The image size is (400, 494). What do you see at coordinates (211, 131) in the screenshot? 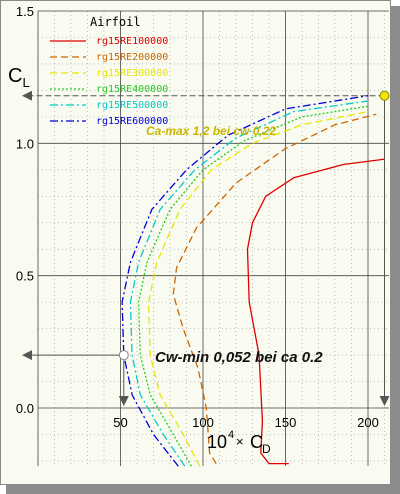
I see `camax-annotation: Ca-max 1,2 bei cw 0,22` at bounding box center [211, 131].